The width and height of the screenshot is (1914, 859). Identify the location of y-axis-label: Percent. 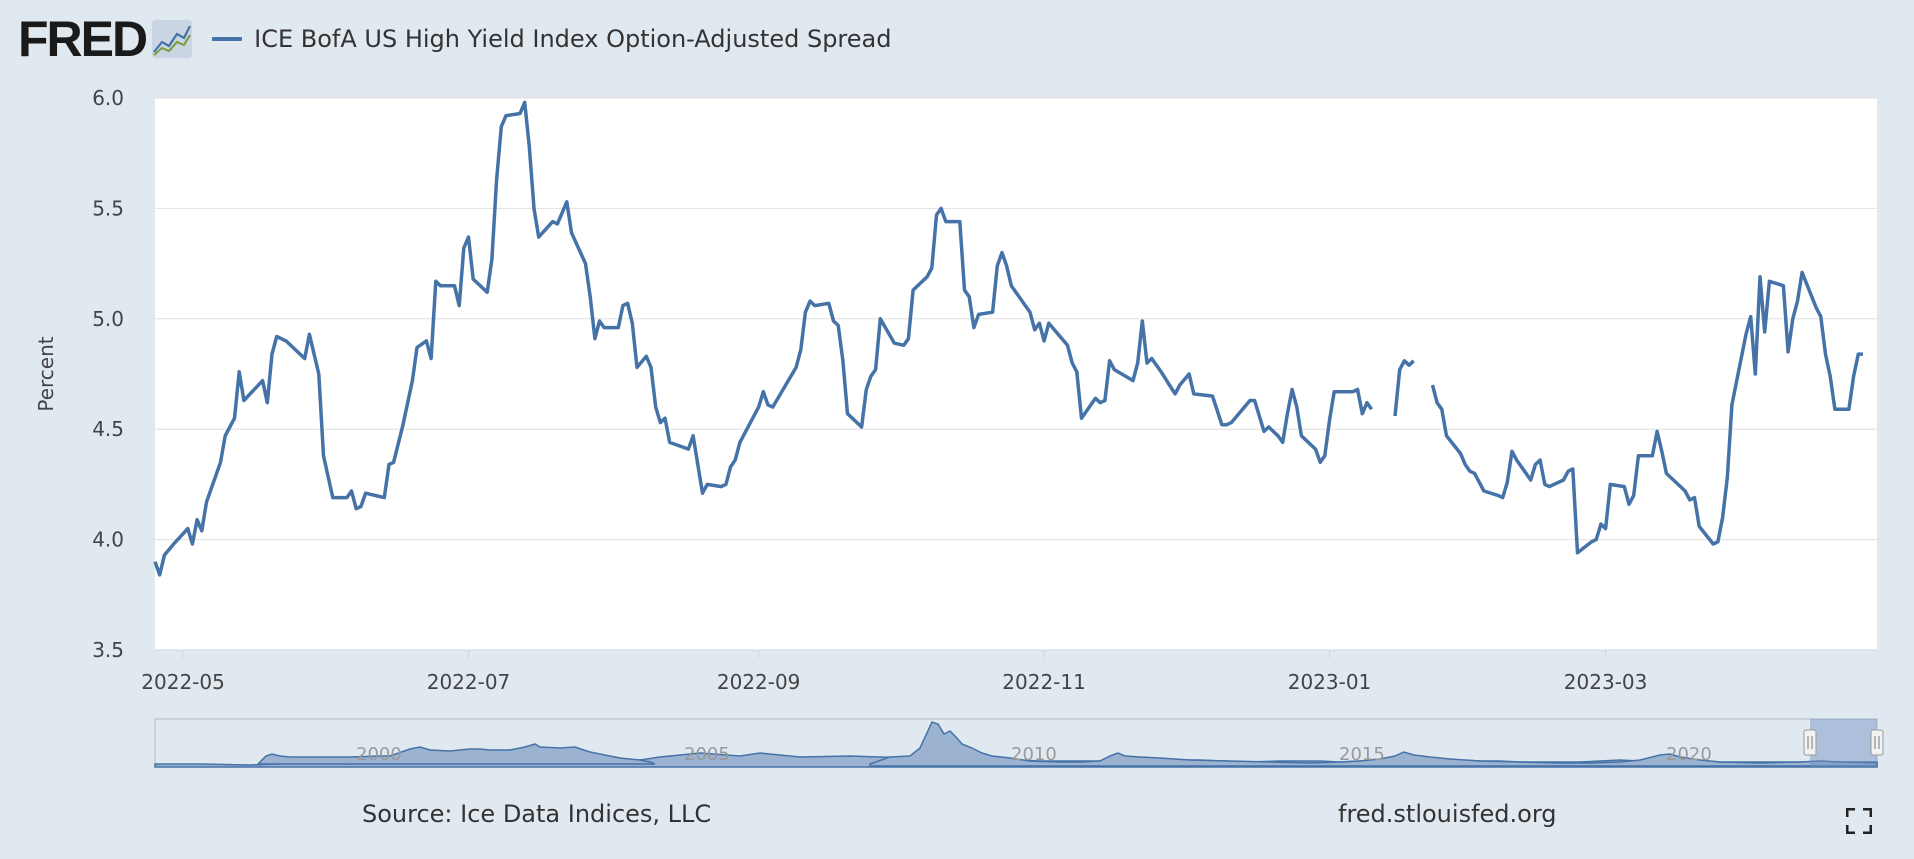
(46, 373).